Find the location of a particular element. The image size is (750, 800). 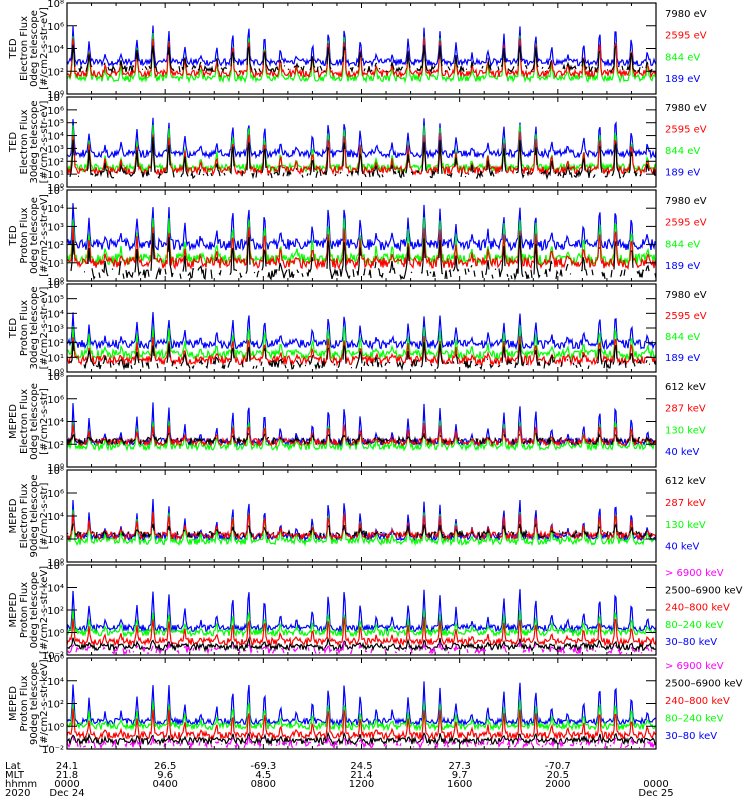

panel-1-legend-2: 2595 eV is located at coordinates (686, 36).